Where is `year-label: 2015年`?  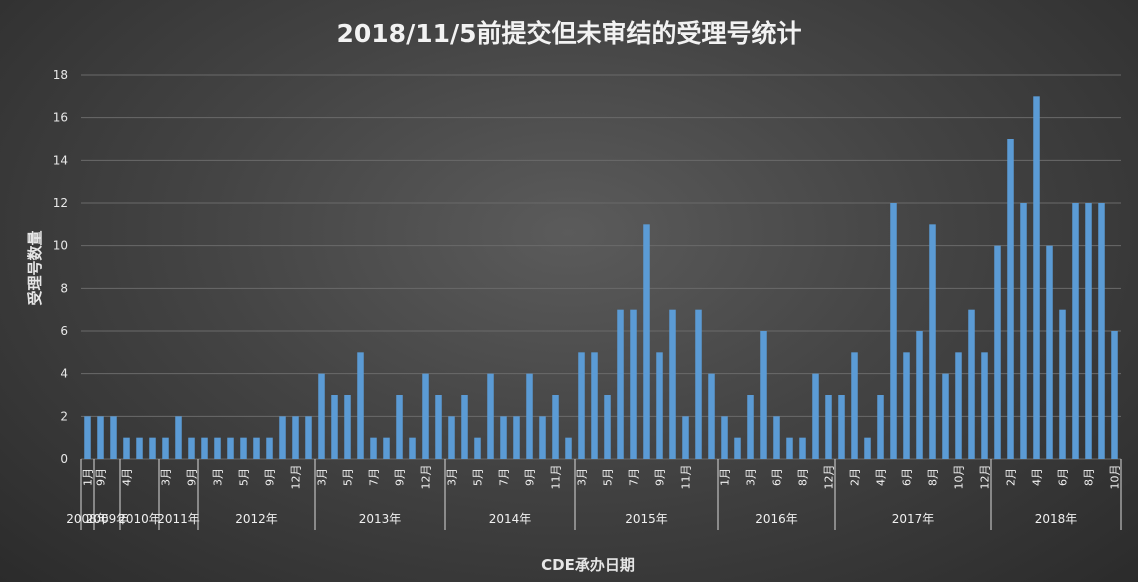 year-label: 2015年 is located at coordinates (646, 519).